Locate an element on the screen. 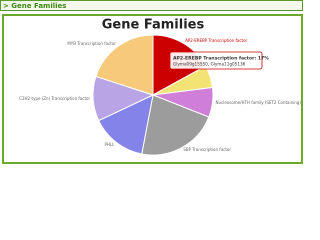 This screenshot has width=320, height=240. slice-label: MYB Transcription factor is located at coordinates (91, 43).